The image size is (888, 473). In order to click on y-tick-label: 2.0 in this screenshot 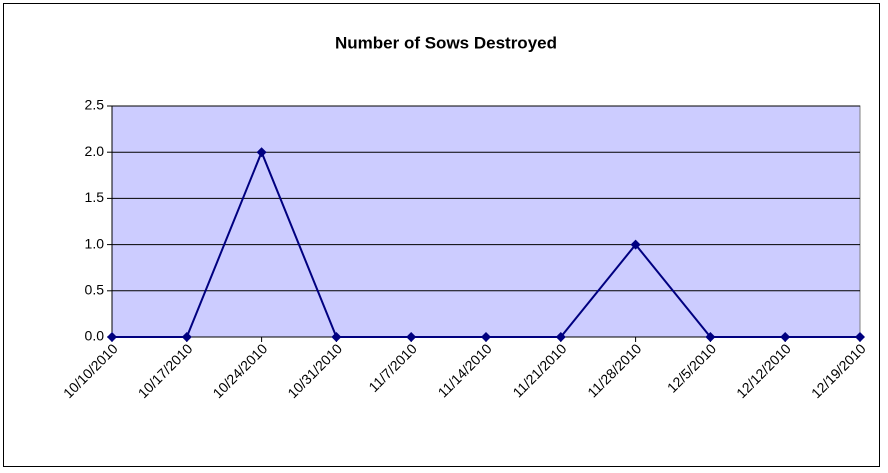, I will do `click(95, 151)`.